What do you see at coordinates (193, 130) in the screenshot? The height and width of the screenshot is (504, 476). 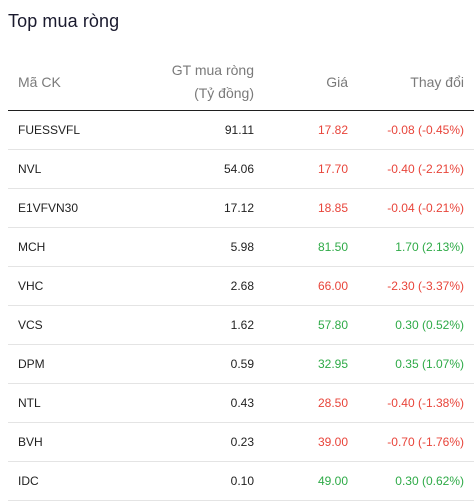 I see `net-value-cell: 91.11` at bounding box center [193, 130].